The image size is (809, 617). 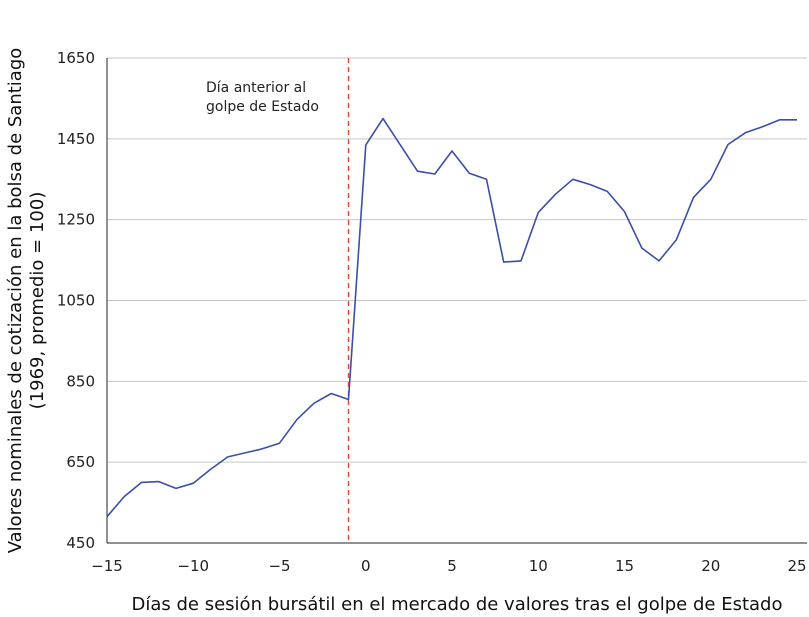 What do you see at coordinates (452, 566) in the screenshot?
I see `x-tick-label: 5` at bounding box center [452, 566].